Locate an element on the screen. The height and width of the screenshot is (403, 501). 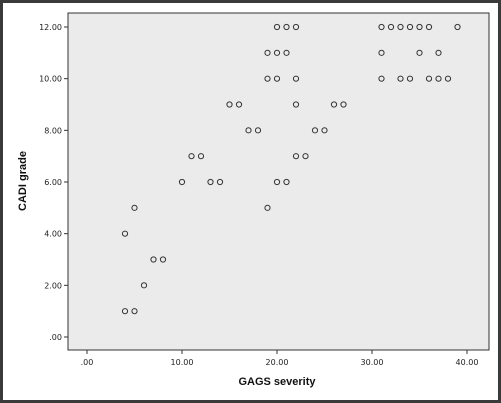
y-axis-title: CADI grade is located at coordinates (23, 181).